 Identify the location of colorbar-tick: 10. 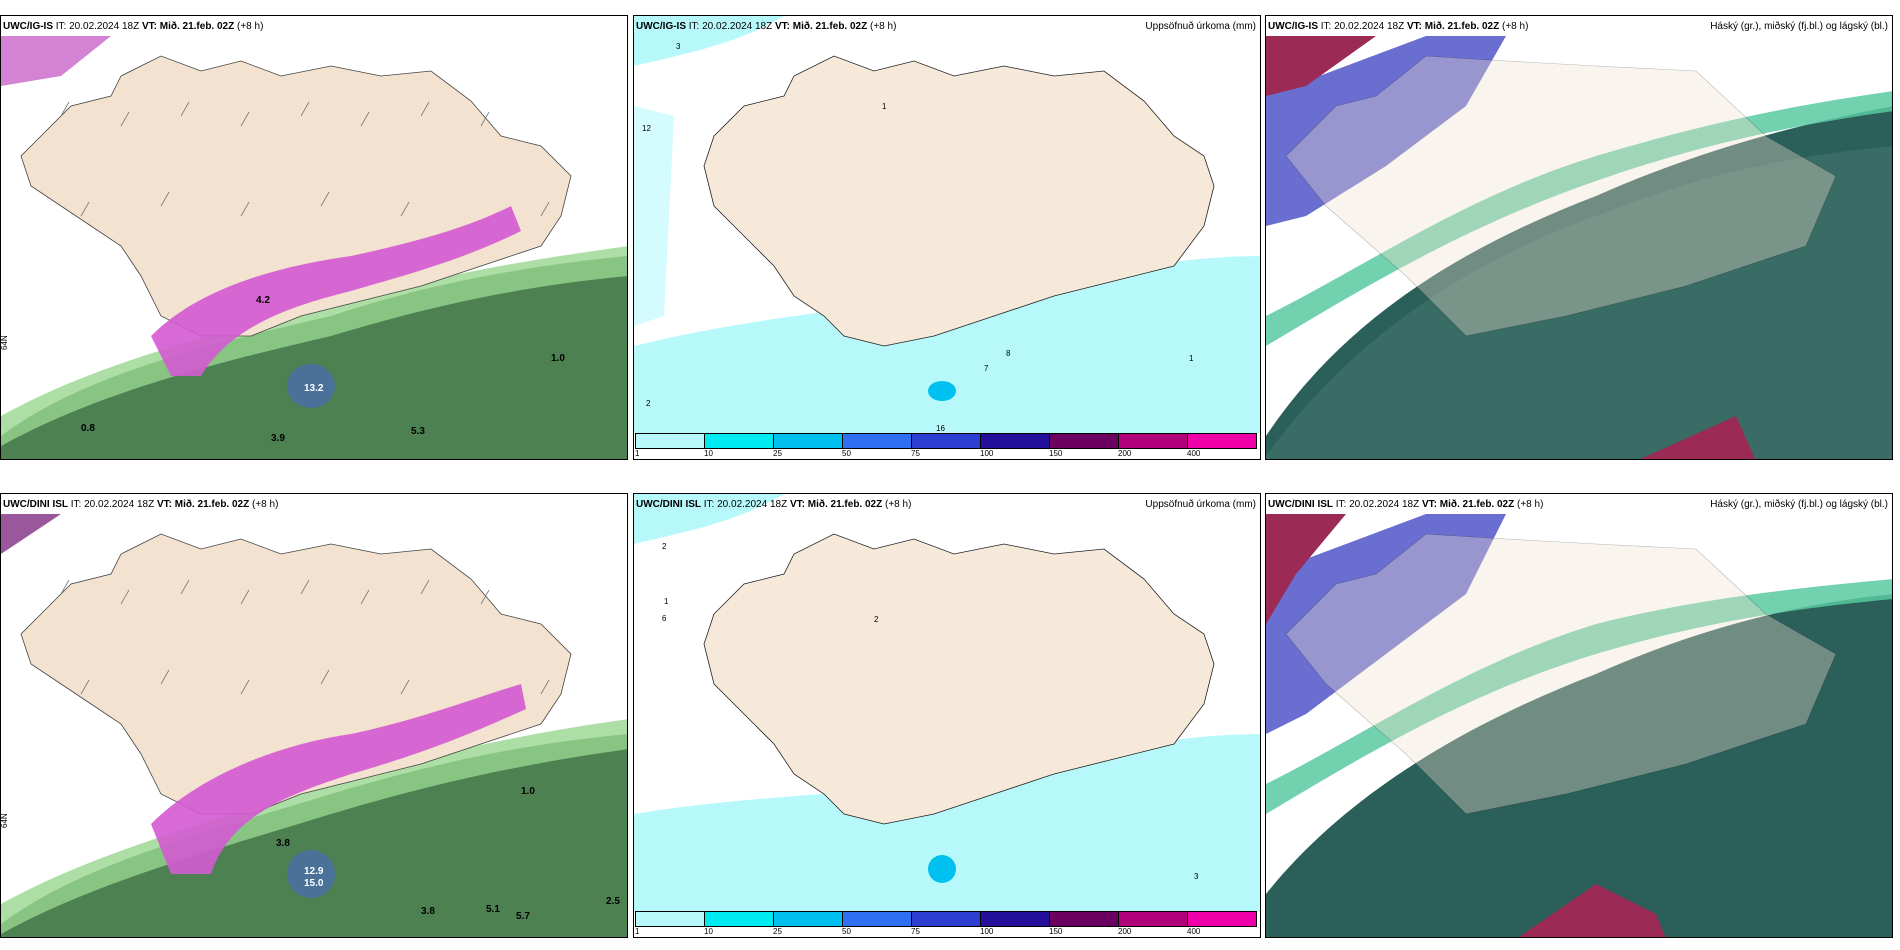
(708, 931).